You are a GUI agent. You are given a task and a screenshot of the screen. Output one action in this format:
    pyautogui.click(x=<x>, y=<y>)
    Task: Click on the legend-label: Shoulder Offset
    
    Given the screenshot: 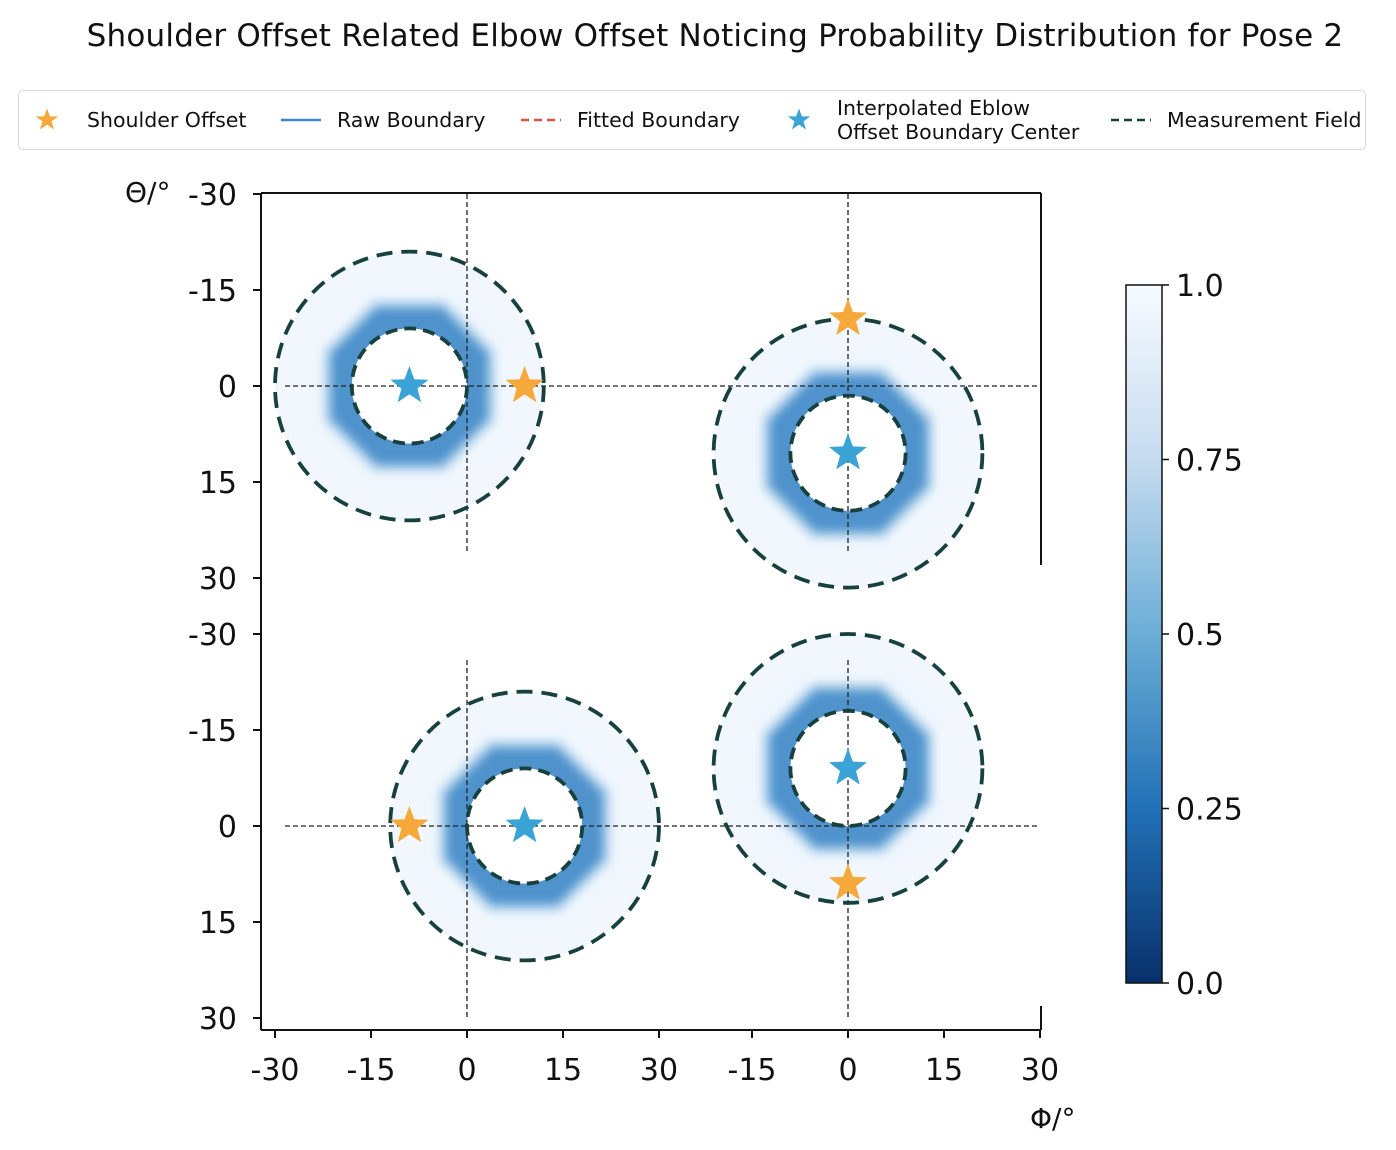 What is the action you would take?
    pyautogui.click(x=167, y=120)
    